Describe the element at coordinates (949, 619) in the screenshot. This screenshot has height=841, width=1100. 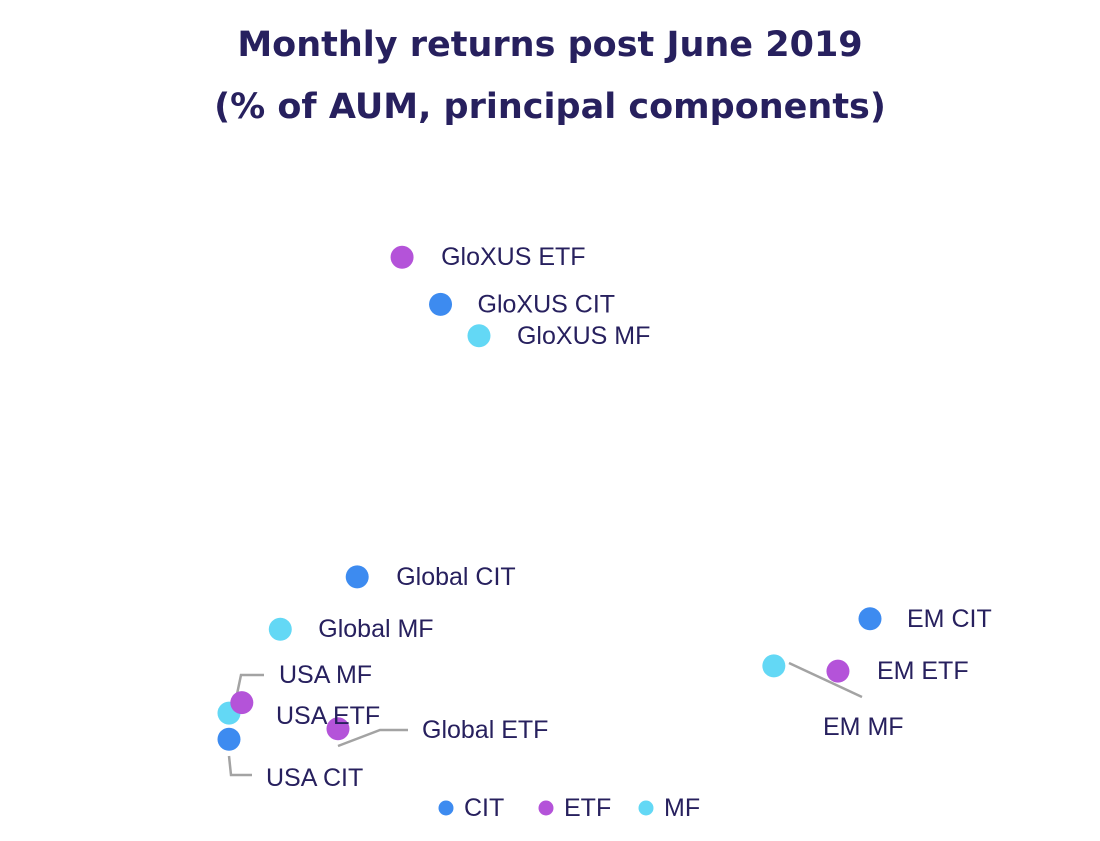
I see `label-em-cit: EM CIT` at that location.